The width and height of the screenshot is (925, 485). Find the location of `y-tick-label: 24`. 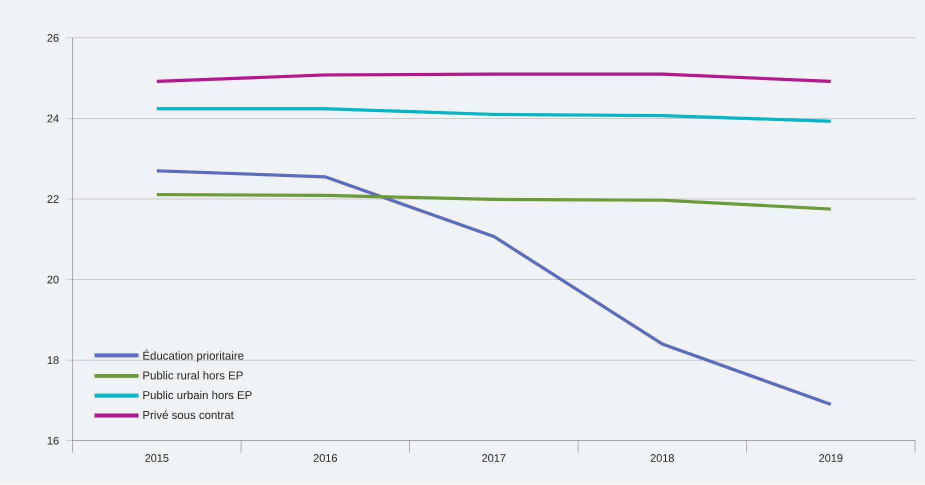

y-tick-label: 24 is located at coordinates (53, 118).